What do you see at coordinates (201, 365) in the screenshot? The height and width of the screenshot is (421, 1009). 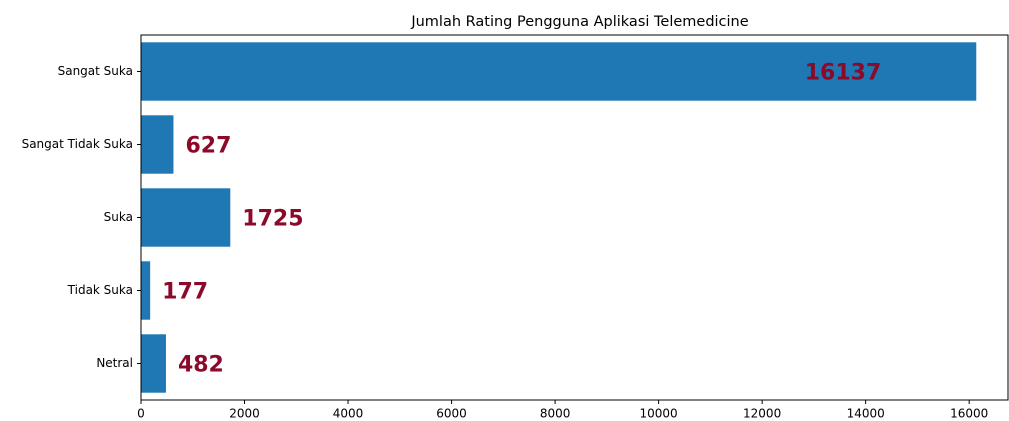 I see `value-label: 482` at bounding box center [201, 365].